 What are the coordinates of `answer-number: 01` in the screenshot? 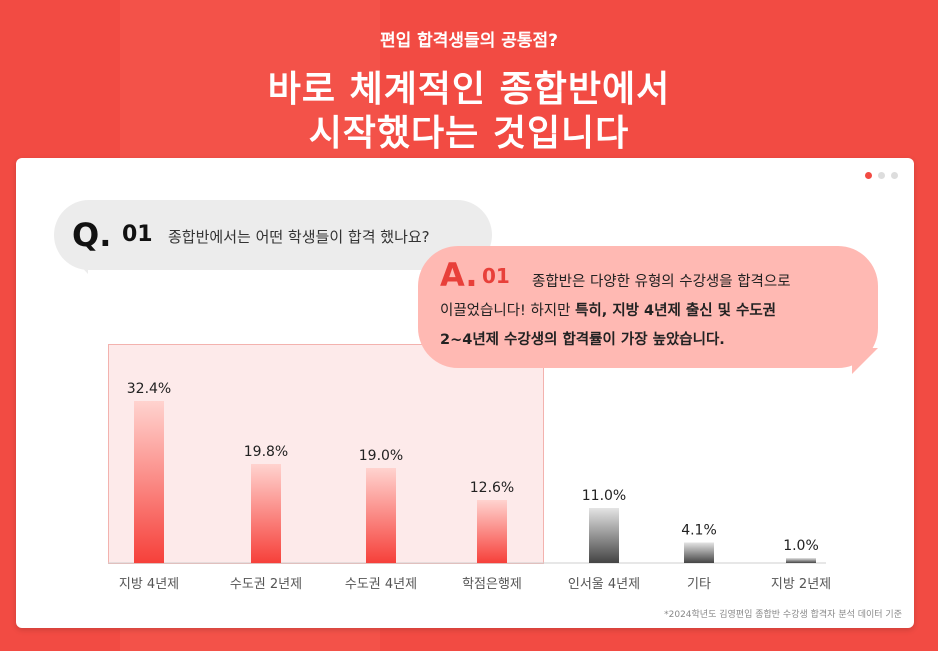 It's located at (496, 276).